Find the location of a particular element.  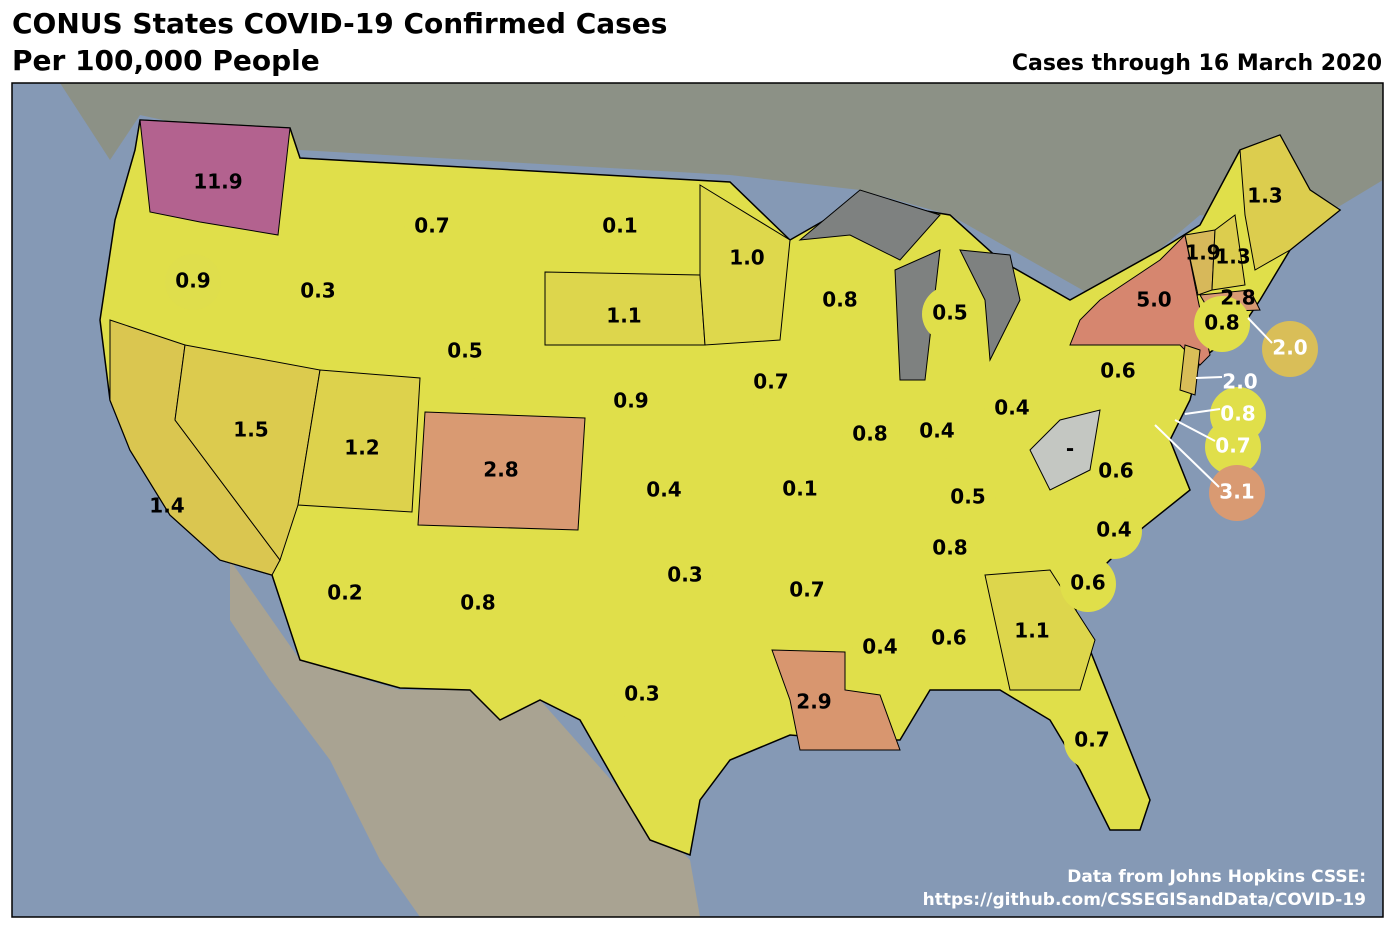

state-label: 2.8 is located at coordinates (1237, 298).